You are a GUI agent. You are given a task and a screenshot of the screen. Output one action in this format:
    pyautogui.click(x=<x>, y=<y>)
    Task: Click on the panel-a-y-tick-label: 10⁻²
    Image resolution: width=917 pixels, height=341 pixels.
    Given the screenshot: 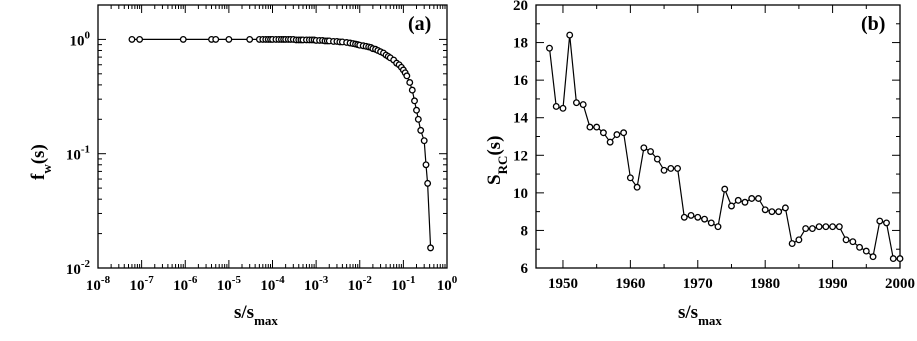 What is the action you would take?
    pyautogui.click(x=78, y=268)
    